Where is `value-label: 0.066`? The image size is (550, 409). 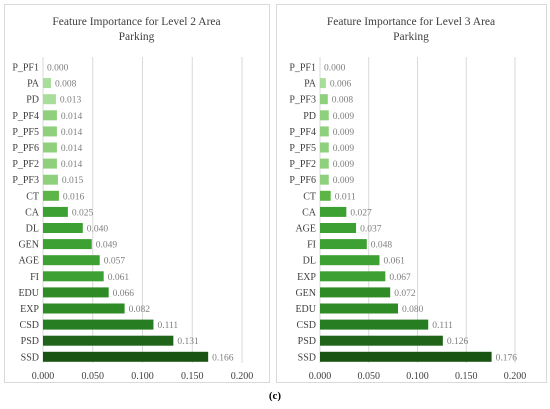
value-label: 0.066 is located at coordinates (124, 294).